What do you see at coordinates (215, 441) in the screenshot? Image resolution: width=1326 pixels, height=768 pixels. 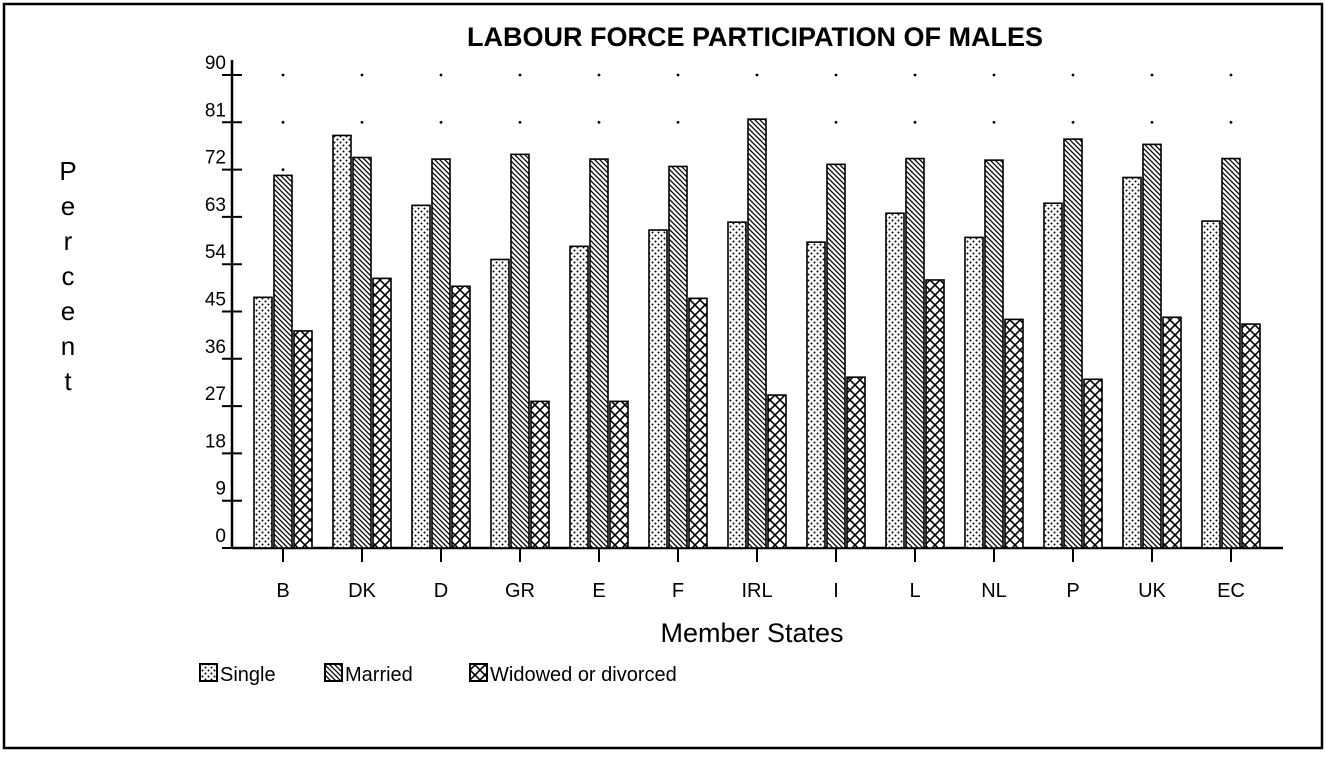 I see `y-tick-label: 18` at bounding box center [215, 441].